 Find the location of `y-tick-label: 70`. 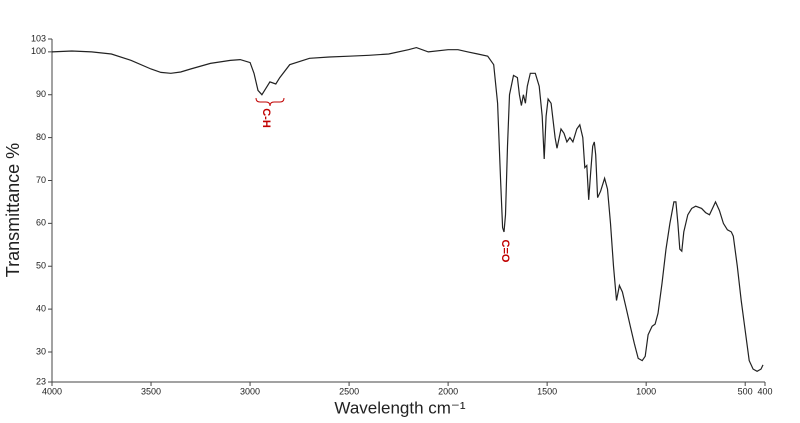

y-tick-label: 70 is located at coordinates (41, 180).